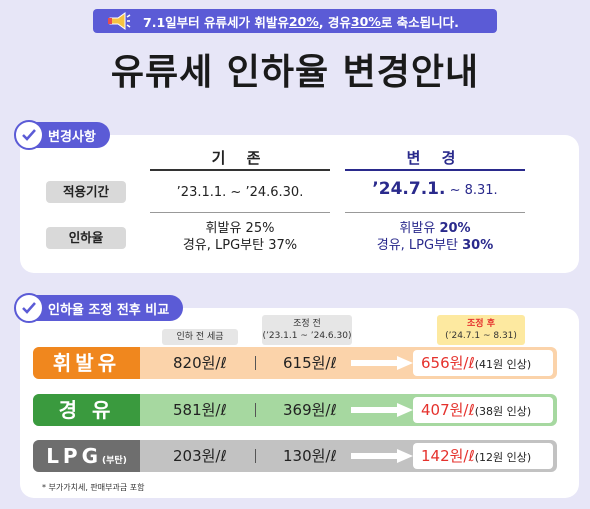 The height and width of the screenshot is (509, 590). What do you see at coordinates (295, 72) in the screenshot?
I see `page-title: 유류세 인하율 변경안내` at bounding box center [295, 72].